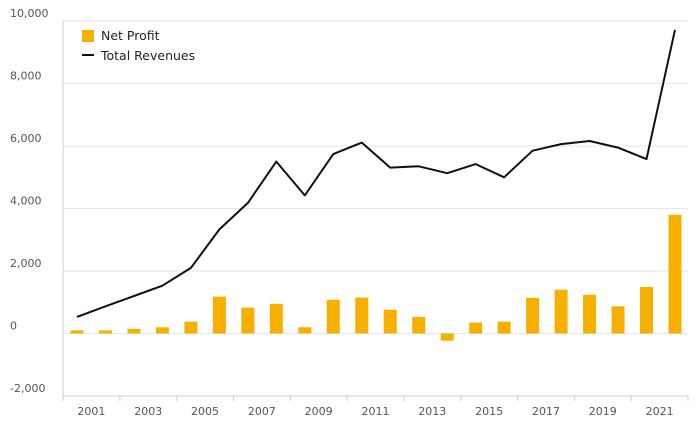  What do you see at coordinates (147, 55) in the screenshot?
I see `legend-total-revenues-label: Total Revenues` at bounding box center [147, 55].